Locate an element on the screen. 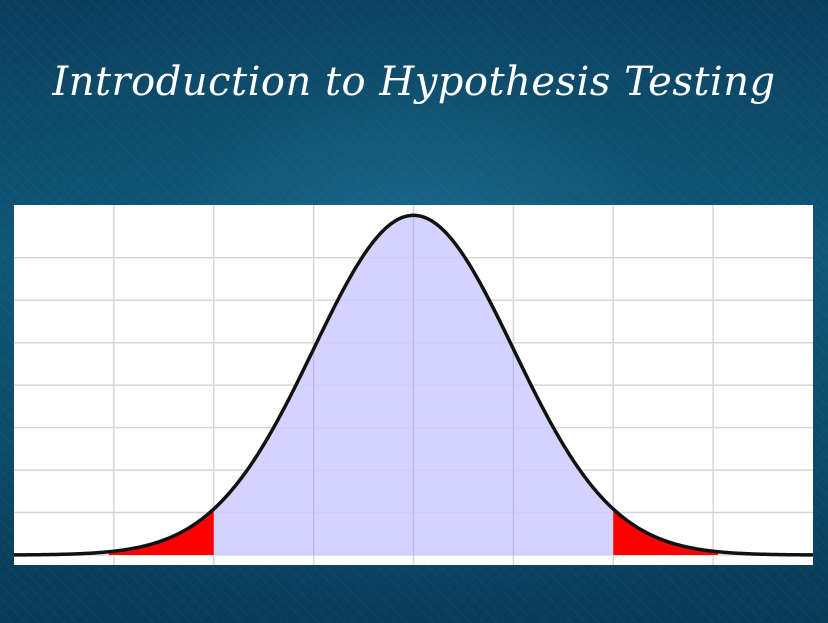 The width and height of the screenshot is (828, 623). left-rejection-region is located at coordinates (161, 532).